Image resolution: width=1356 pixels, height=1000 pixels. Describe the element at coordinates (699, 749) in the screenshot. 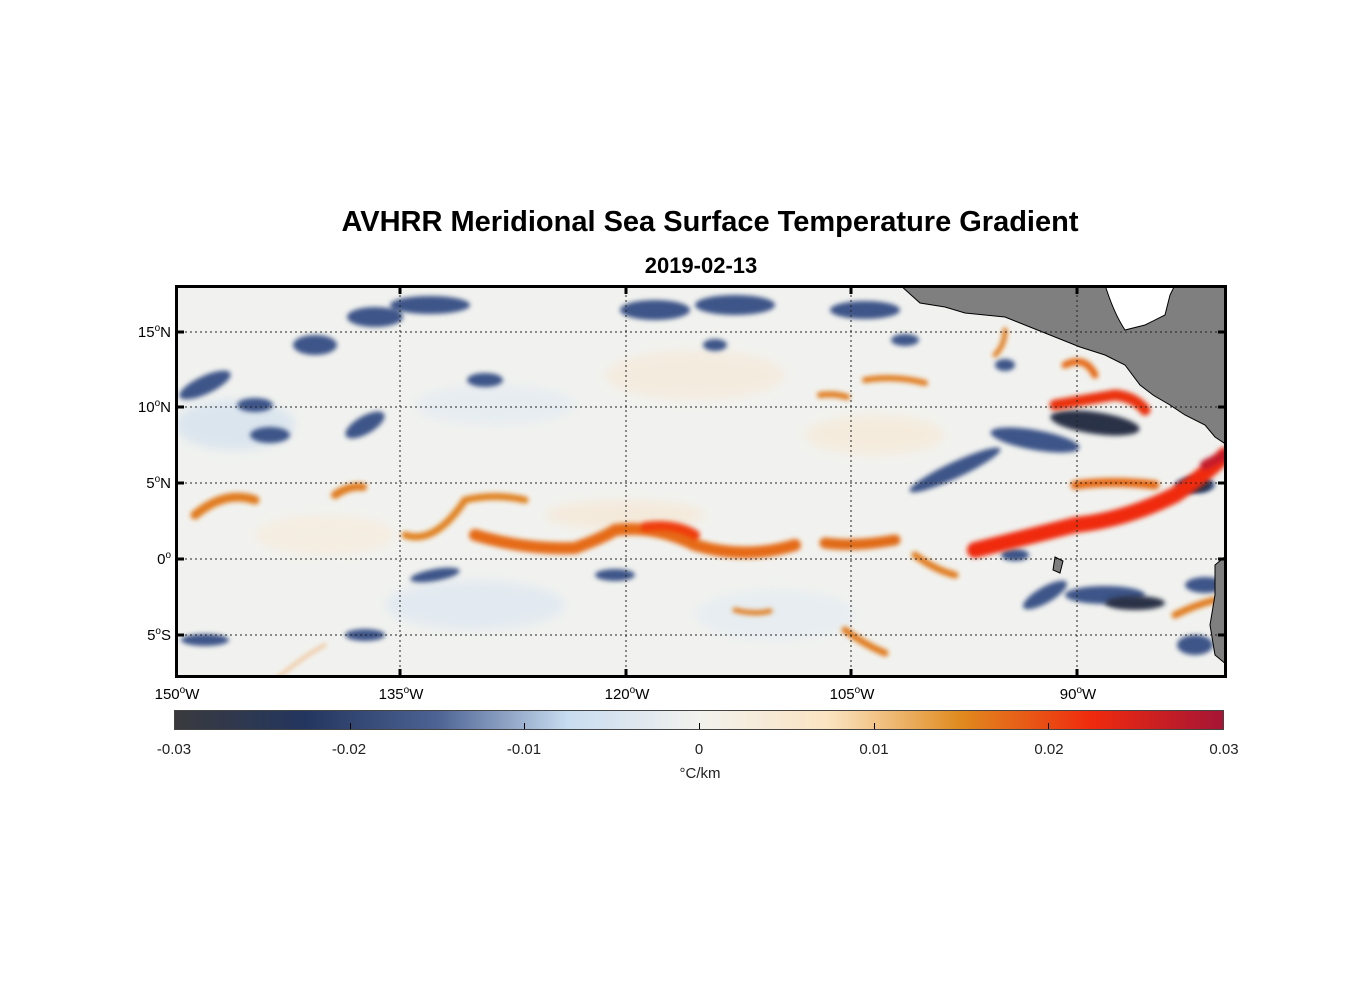

I see `colorbar-tick: 0` at that location.